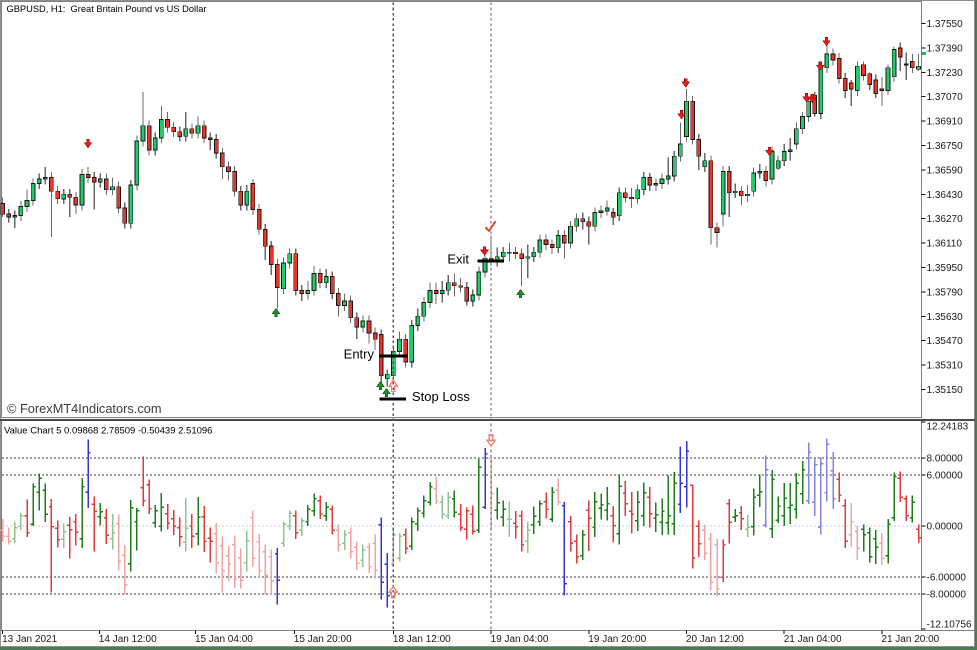 The width and height of the screenshot is (977, 650). Describe the element at coordinates (945, 475) in the screenshot. I see `svg-text: 6.00000` at that location.